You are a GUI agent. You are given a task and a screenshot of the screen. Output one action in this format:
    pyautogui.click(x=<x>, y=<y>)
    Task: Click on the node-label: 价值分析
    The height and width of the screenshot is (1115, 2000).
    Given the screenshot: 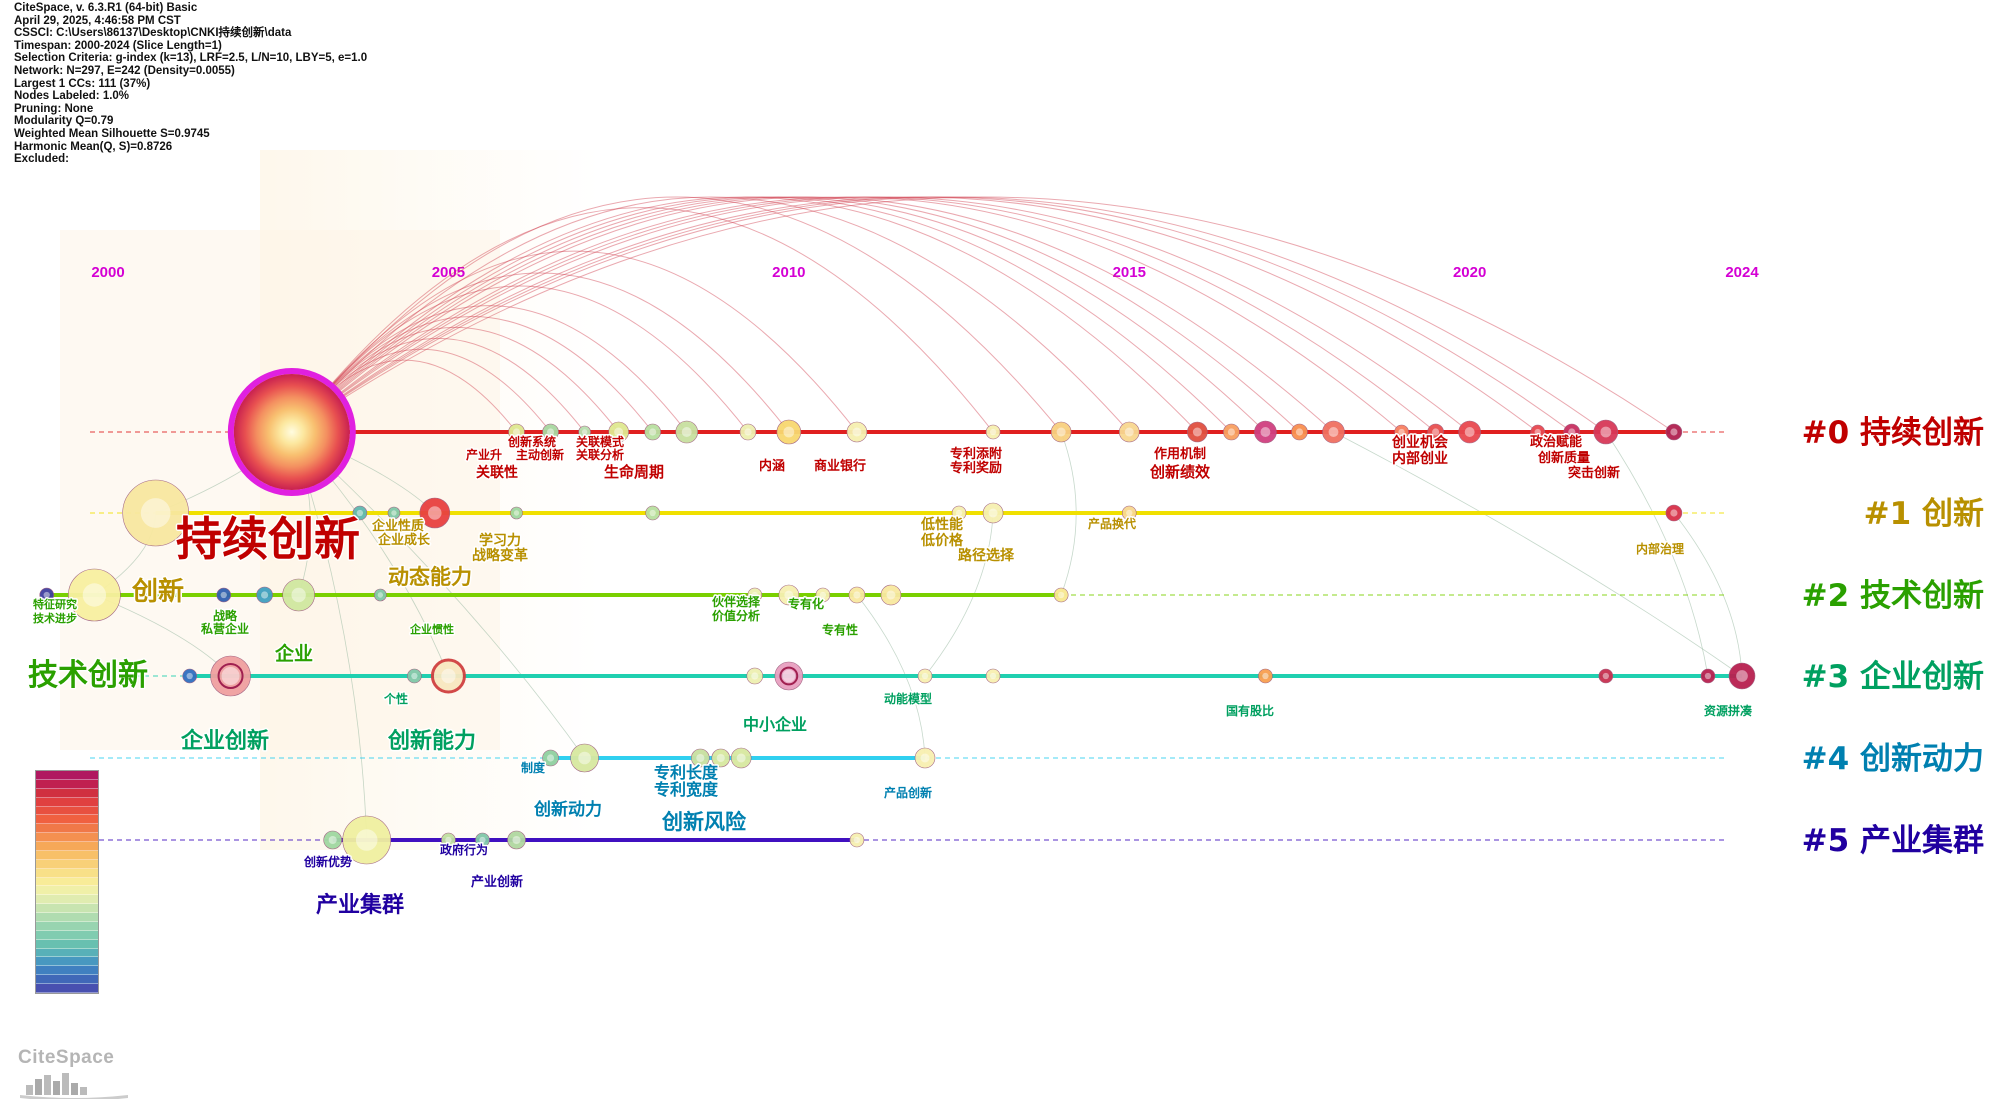 What is the action you would take?
    pyautogui.click(x=736, y=615)
    